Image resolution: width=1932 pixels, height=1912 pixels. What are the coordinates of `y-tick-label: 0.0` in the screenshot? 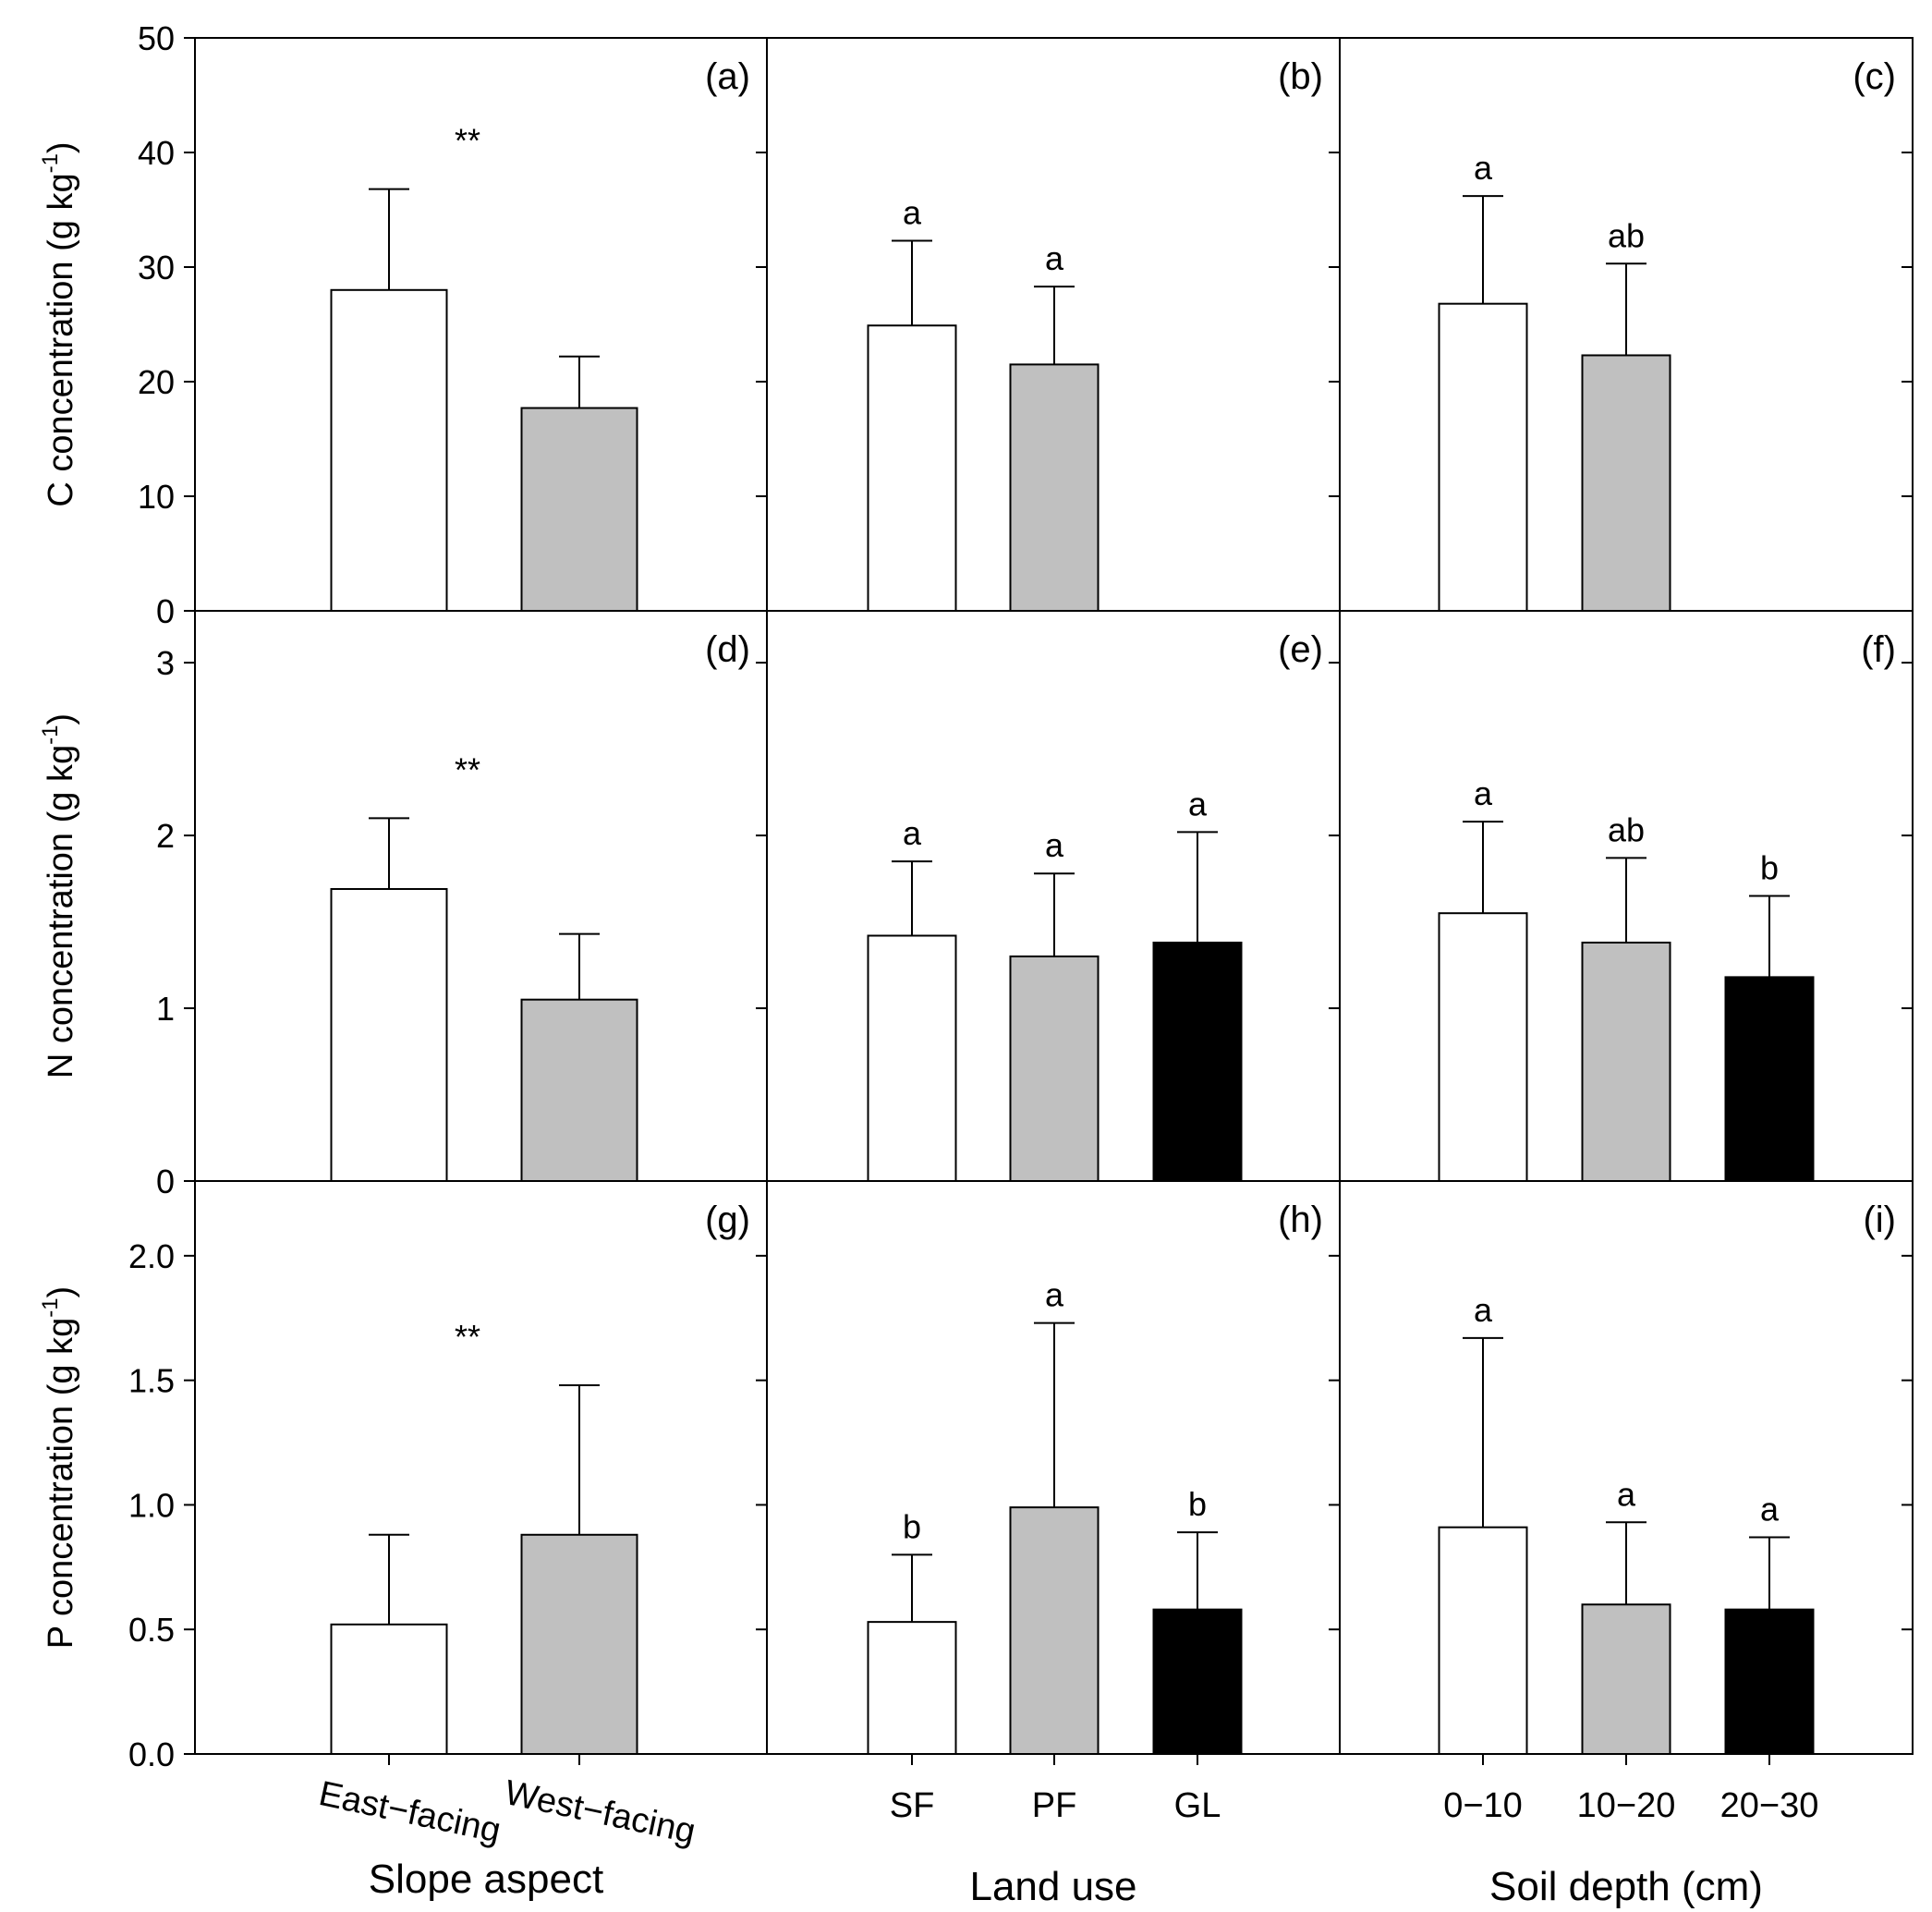 It's located at (151, 1754).